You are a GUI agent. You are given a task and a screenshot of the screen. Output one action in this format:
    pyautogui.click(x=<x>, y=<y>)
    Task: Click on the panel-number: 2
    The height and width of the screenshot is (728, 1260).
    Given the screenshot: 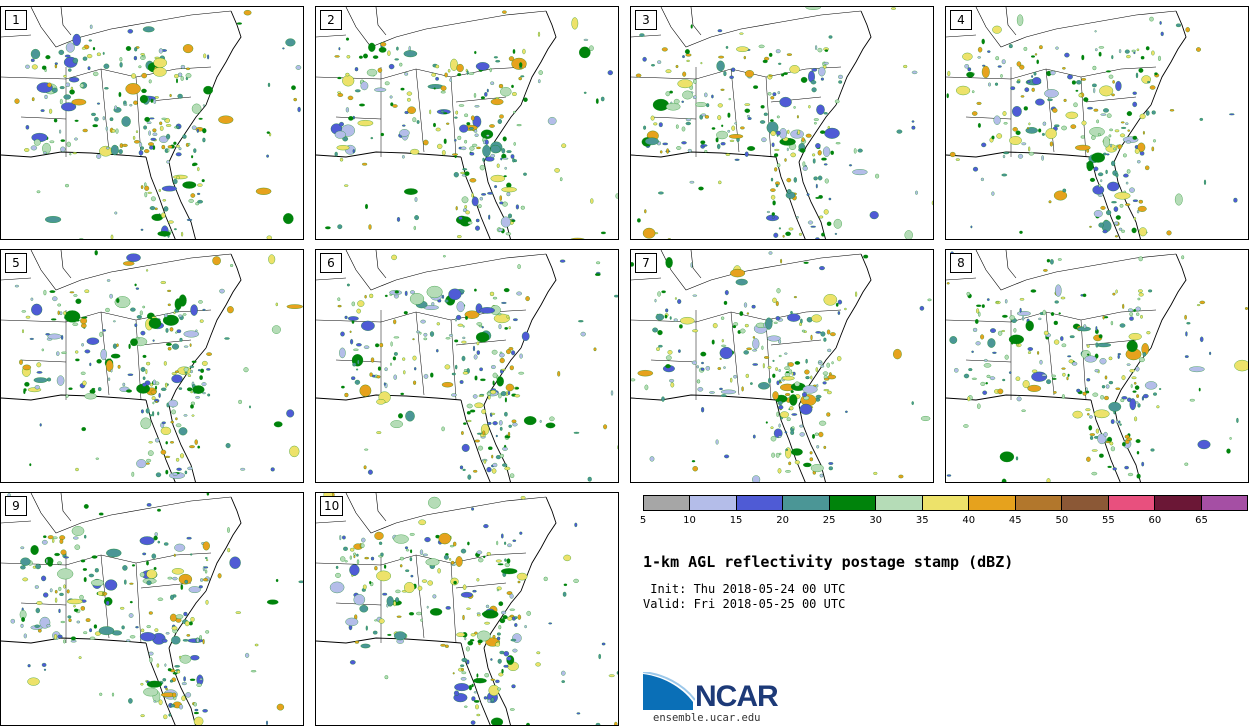 What is the action you would take?
    pyautogui.click(x=331, y=20)
    